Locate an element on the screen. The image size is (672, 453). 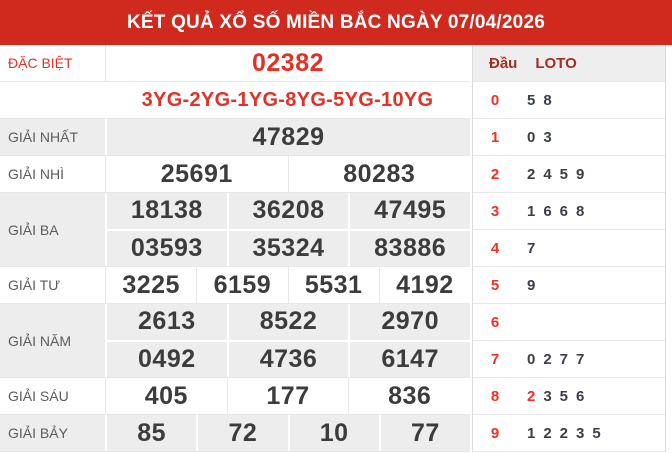
special-prize-value: 02382 is located at coordinates (288, 62).